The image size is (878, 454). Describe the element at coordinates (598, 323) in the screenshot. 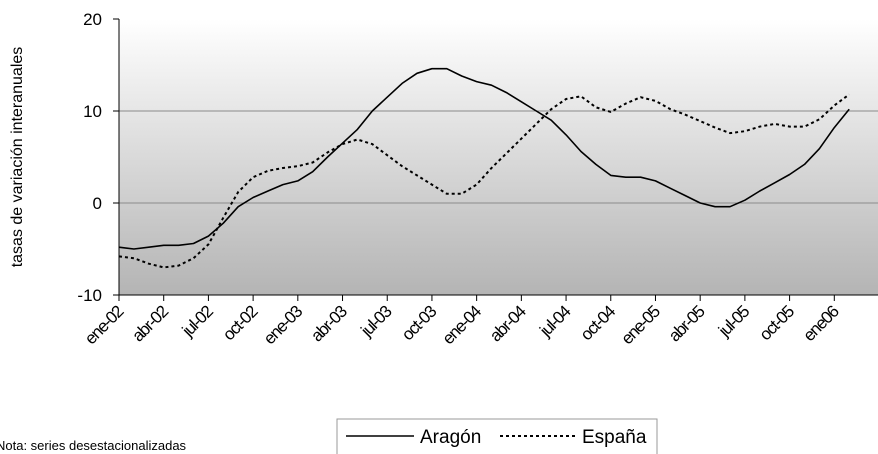

I see `x-tick-label: oct-04` at that location.